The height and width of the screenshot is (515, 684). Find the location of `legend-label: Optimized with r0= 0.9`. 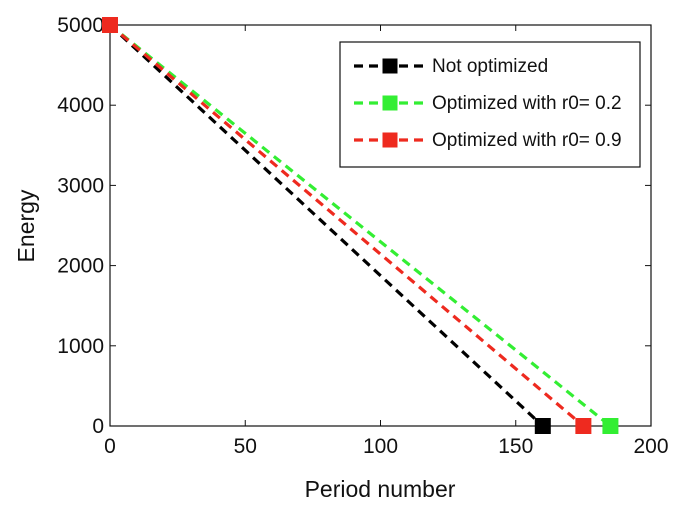

legend-label: Optimized with r0= 0.9 is located at coordinates (527, 140).